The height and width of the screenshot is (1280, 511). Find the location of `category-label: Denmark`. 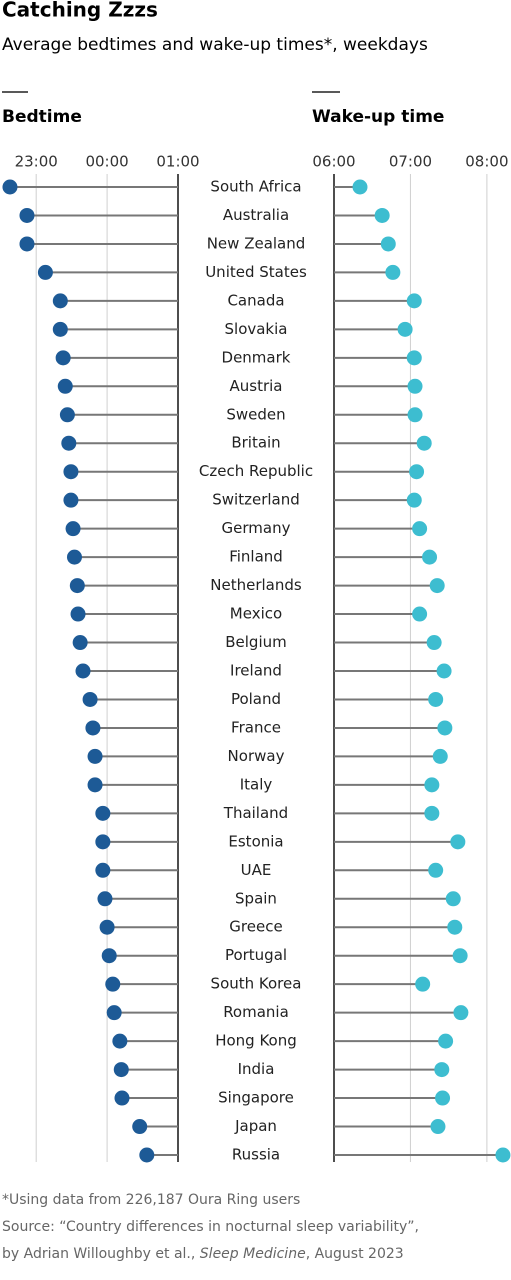

category-label: Denmark is located at coordinates (256, 357).